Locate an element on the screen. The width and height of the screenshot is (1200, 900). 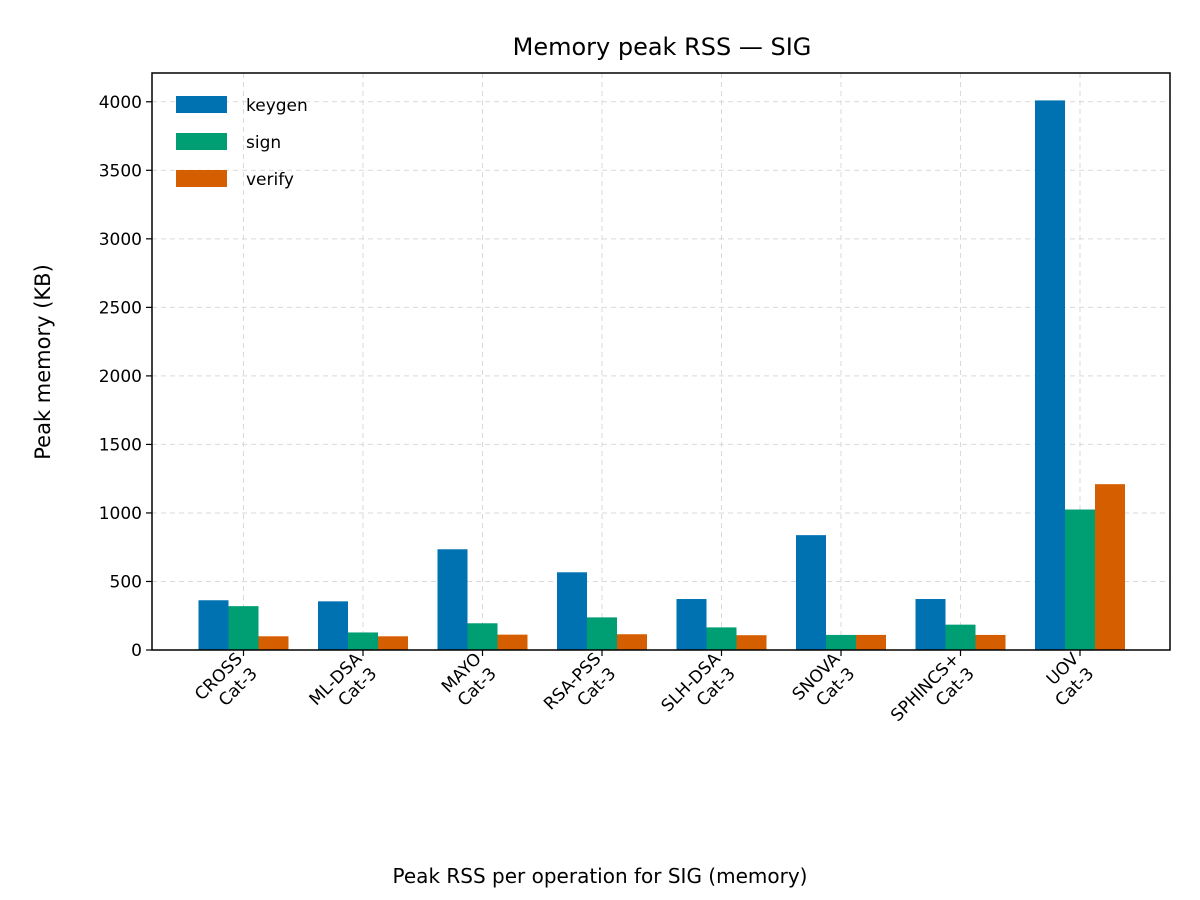
x-tick-label: SLH-DSACat-3 is located at coordinates (699, 690).